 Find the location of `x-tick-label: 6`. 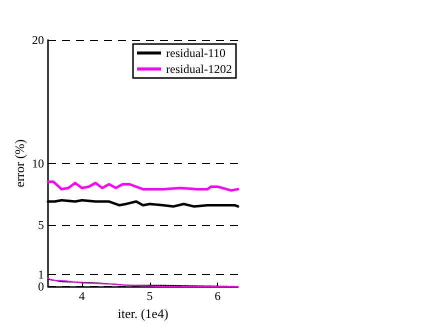

x-tick-label: 6 is located at coordinates (217, 296).